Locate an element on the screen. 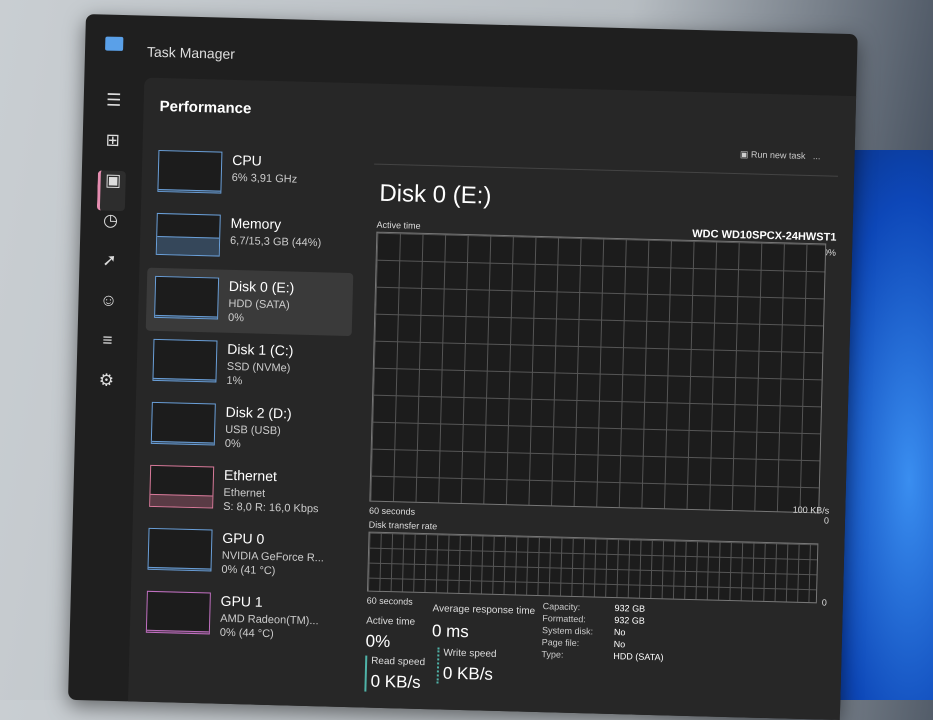 This screenshot has width=933, height=720. run-new-task-label: Run new task is located at coordinates (778, 155).